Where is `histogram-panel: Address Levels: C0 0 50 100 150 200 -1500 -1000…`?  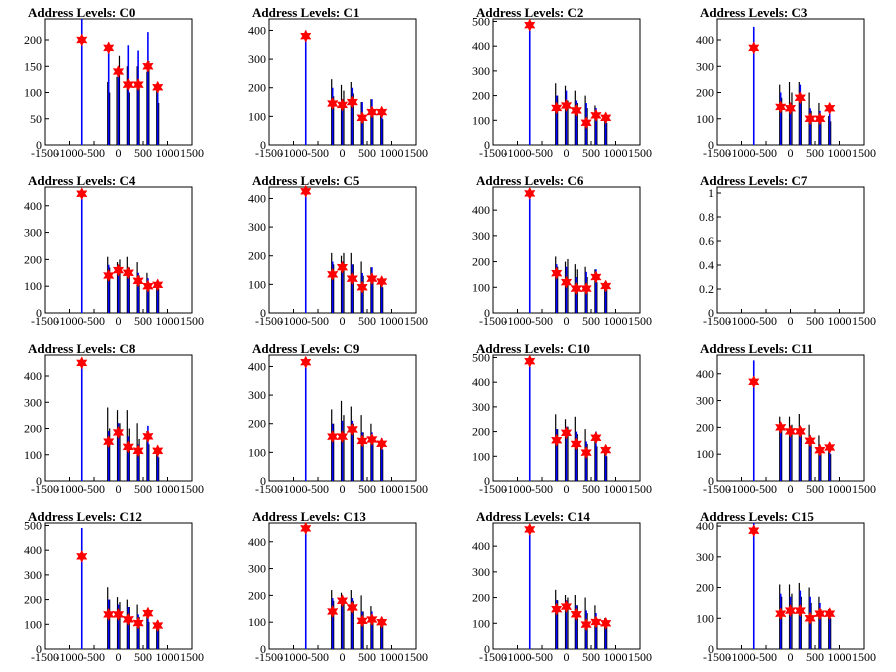 histogram-panel: Address Levels: C0 0 50 100 150 200 -1500 -1000… is located at coordinates (112, 84).